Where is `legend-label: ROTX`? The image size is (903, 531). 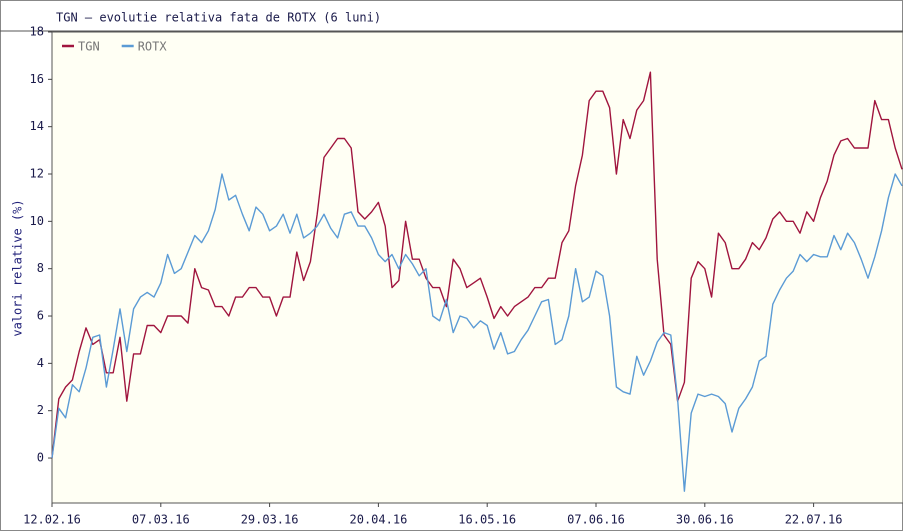
legend-label: ROTX is located at coordinates (153, 47).